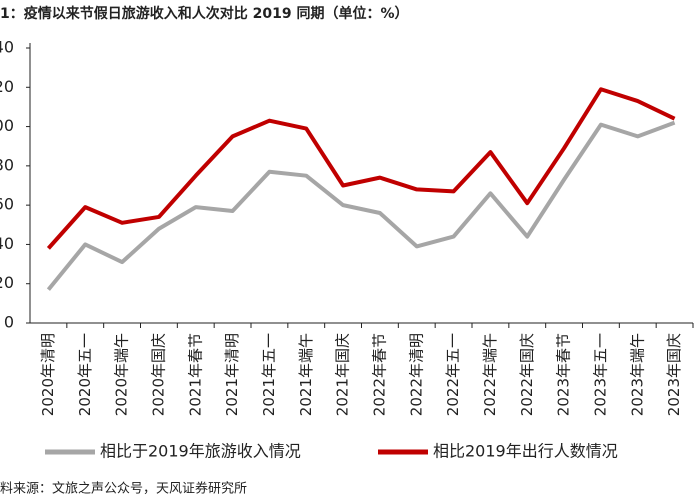 This screenshot has height=500, width=700. Describe the element at coordinates (7, 125) in the screenshot. I see `y-tick-label: 100` at that location.